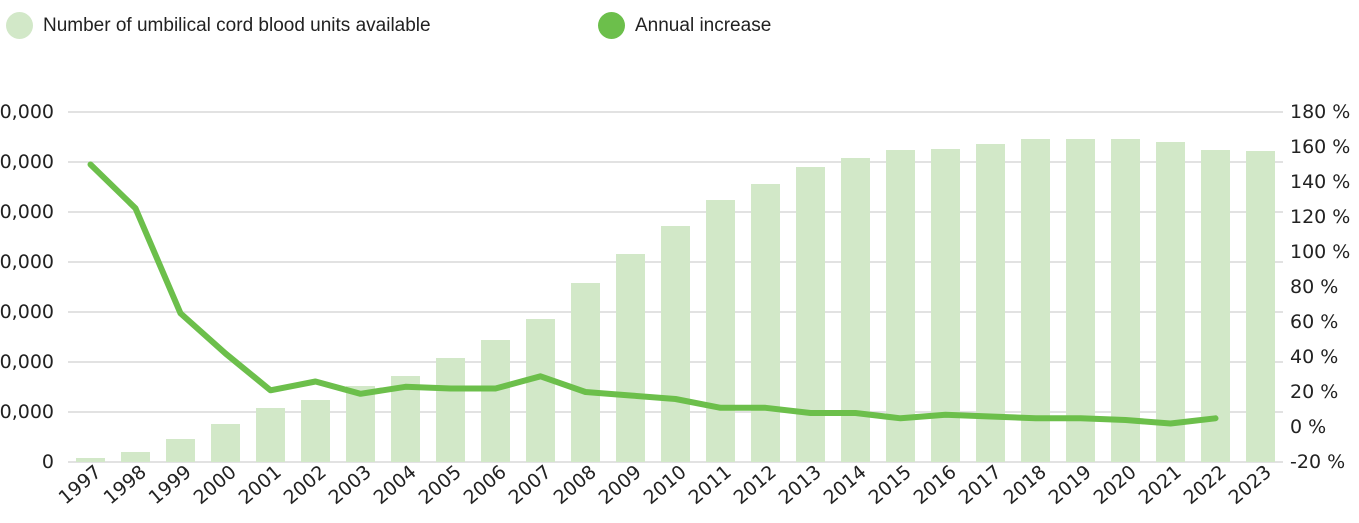  Describe the element at coordinates (170, 485) in the screenshot. I see `x-tick-label: 1999` at that location.